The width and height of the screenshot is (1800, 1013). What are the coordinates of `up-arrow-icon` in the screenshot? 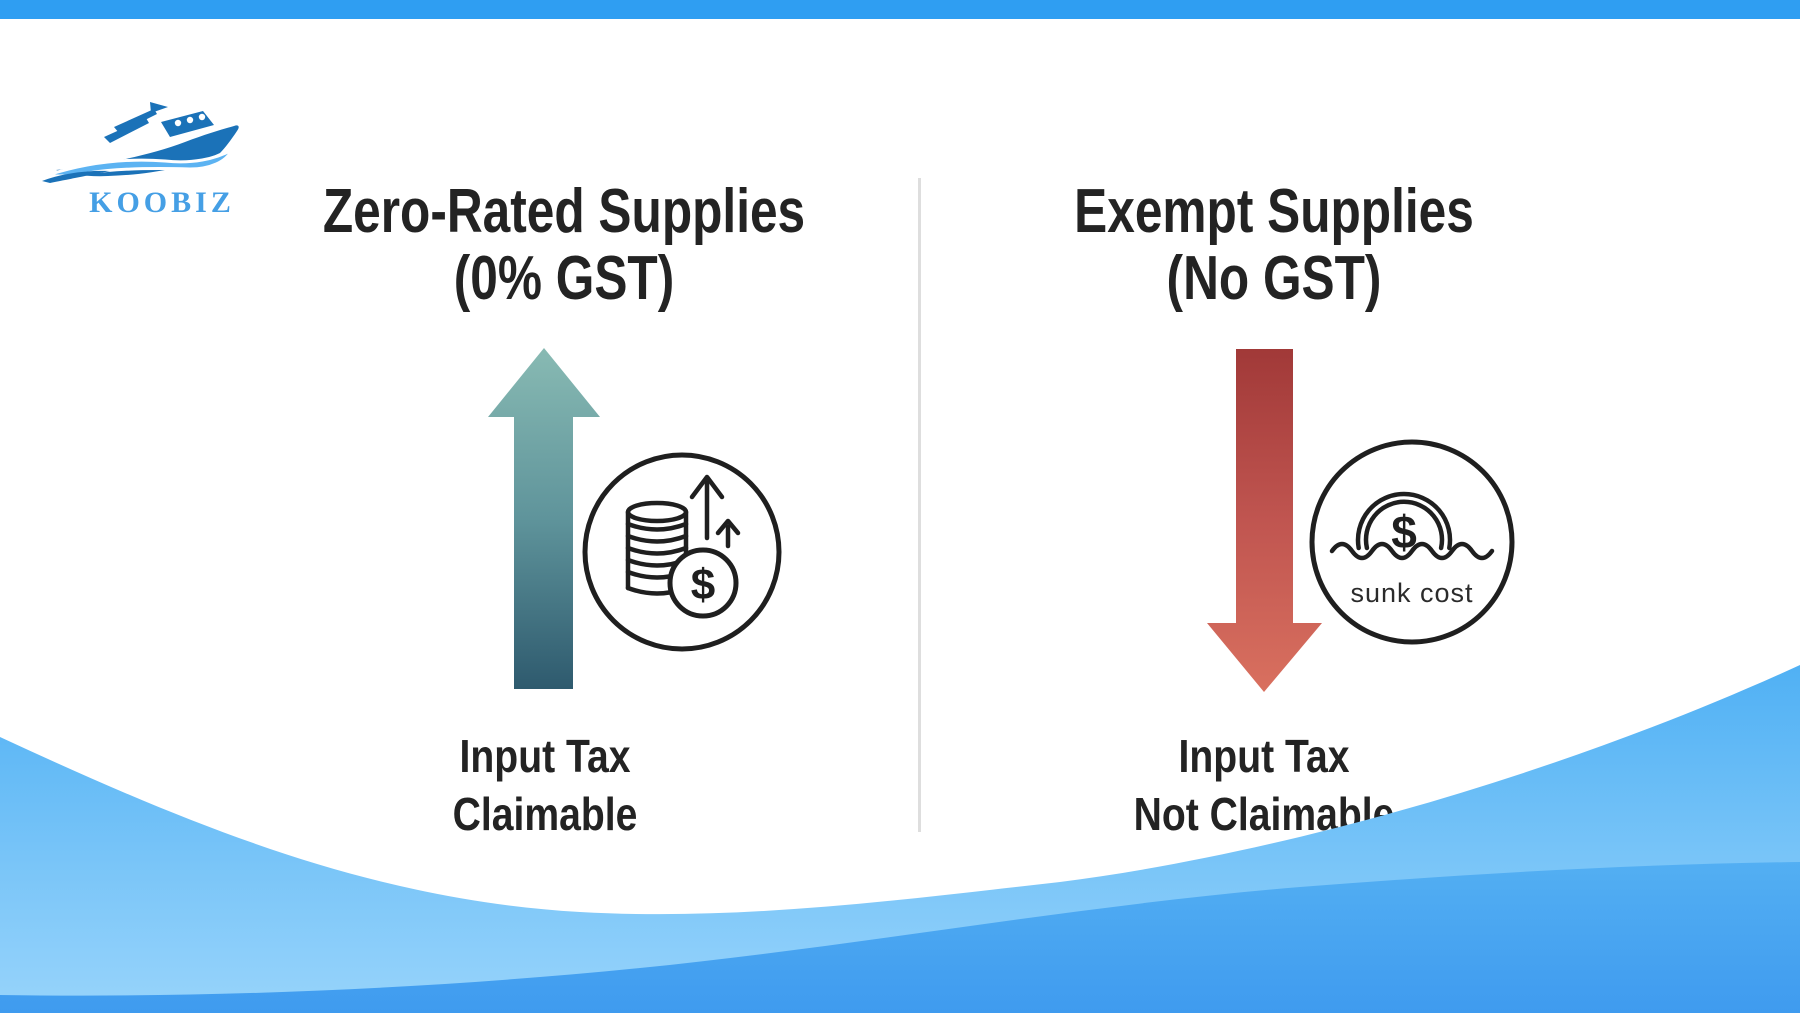 It's located at (544, 518).